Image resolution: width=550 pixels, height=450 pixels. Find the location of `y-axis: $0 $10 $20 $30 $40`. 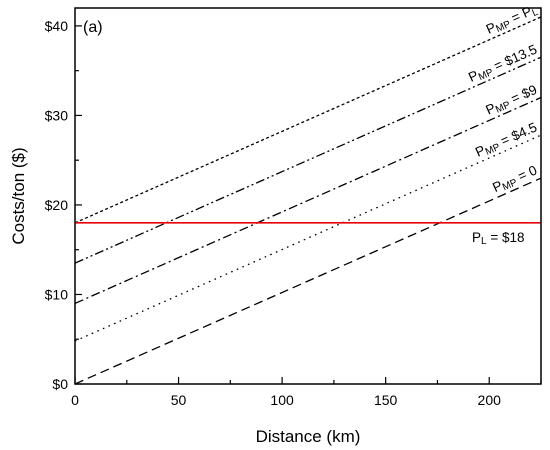

y-axis: $0 $10 $20 $30 $40 is located at coordinates (63, 205).